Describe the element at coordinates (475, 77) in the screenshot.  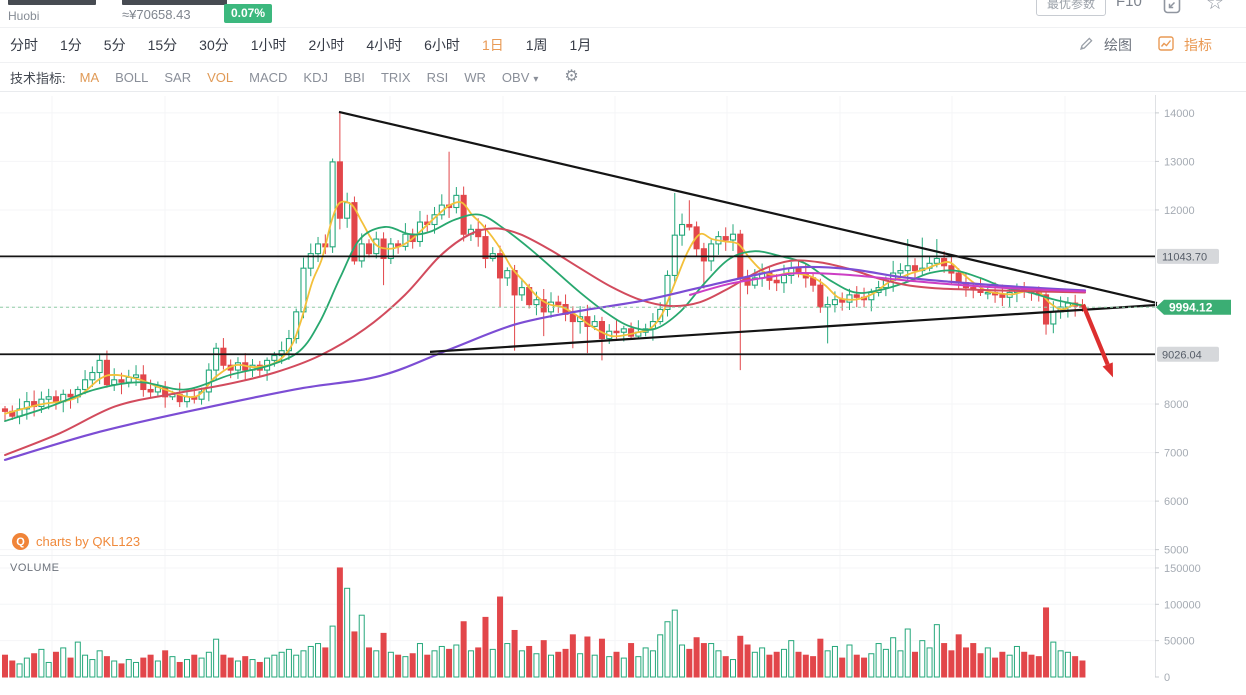
I see `indicator-item-wr: WR` at that location.